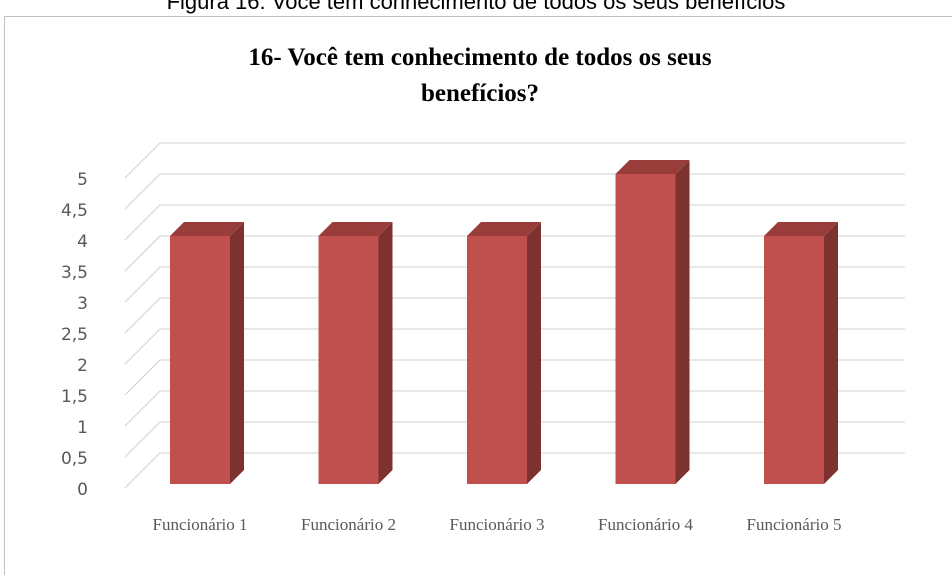  Describe the element at coordinates (348, 524) in the screenshot. I see `x-tick-label: Funcionário 2` at that location.